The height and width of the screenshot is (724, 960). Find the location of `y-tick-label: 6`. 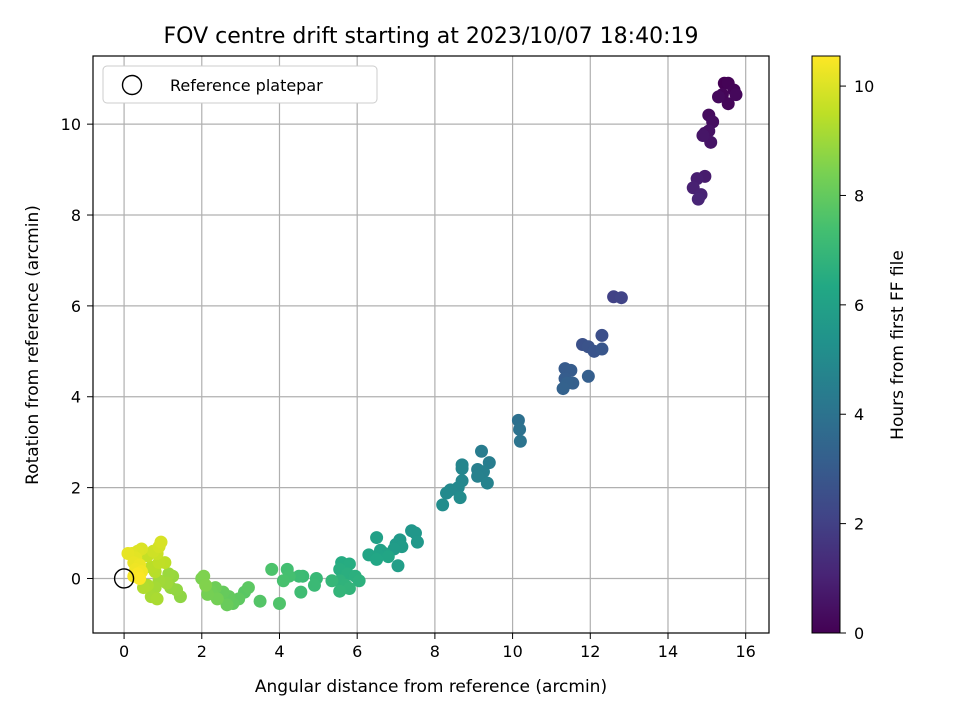

y-tick-label: 6 is located at coordinates (76, 306).